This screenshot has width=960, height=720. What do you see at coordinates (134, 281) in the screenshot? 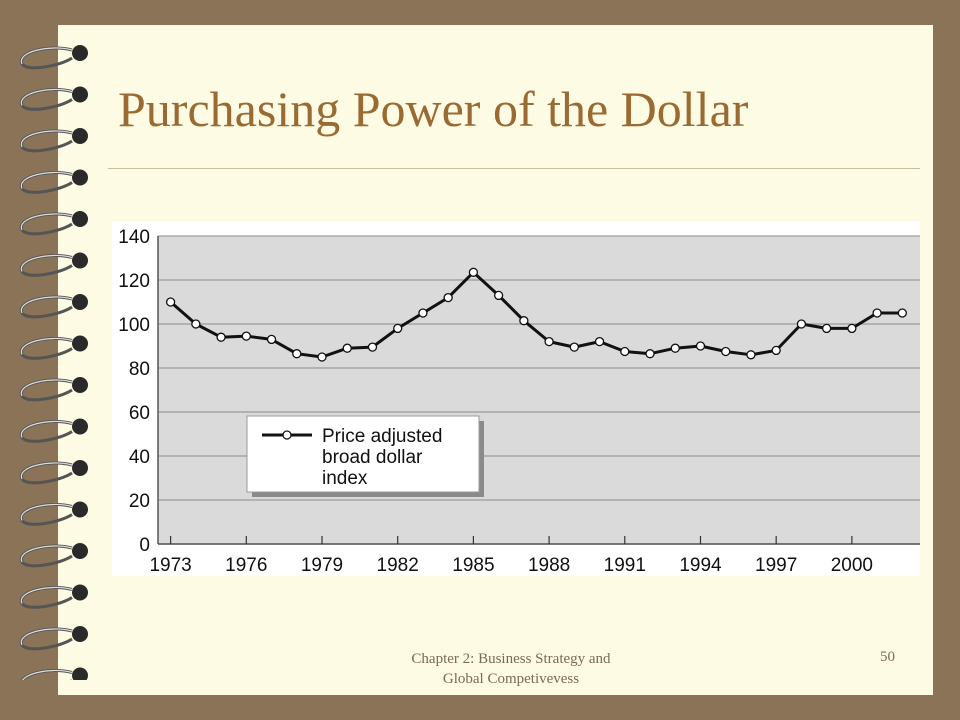
I see `y-tick-label: 120` at bounding box center [134, 281].